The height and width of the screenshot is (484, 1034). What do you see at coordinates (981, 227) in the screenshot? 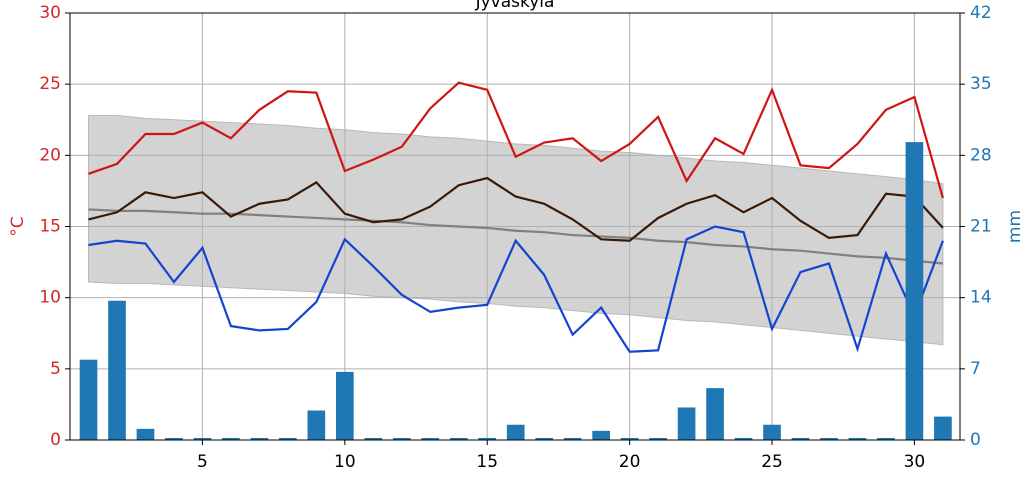
I see `y2-tick-label: 21` at bounding box center [981, 227].